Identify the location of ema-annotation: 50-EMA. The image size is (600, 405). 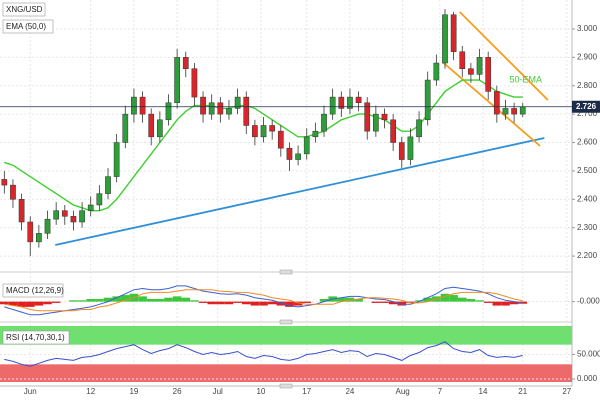
(525, 80).